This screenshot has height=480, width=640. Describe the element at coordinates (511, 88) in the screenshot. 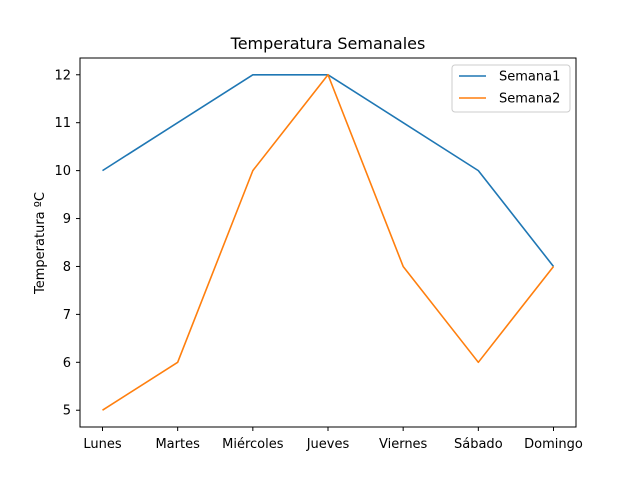

I see `legend: Semana1 Semana2` at that location.